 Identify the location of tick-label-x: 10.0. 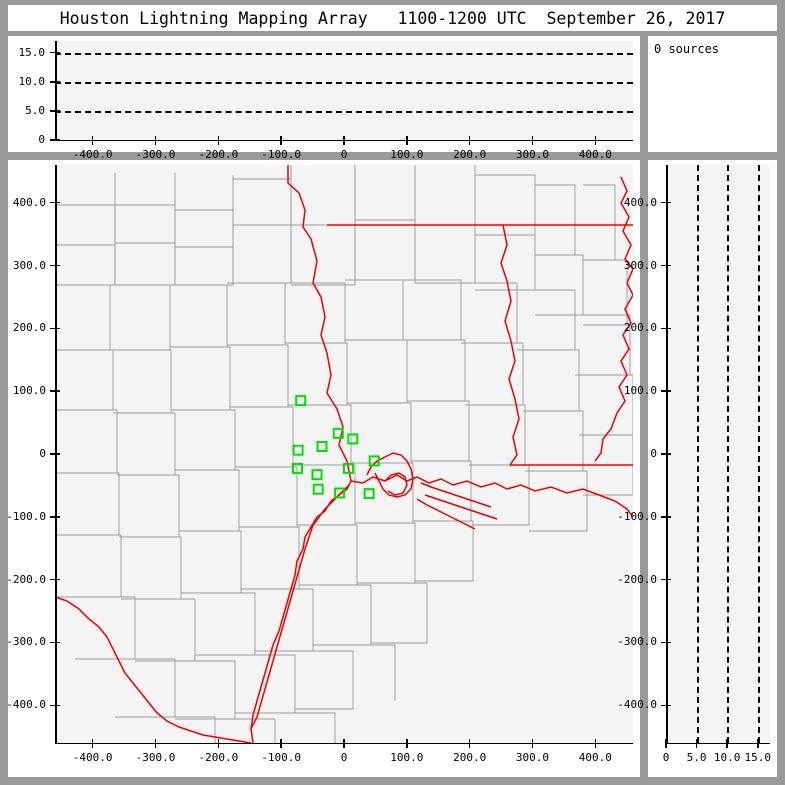
(727, 757).